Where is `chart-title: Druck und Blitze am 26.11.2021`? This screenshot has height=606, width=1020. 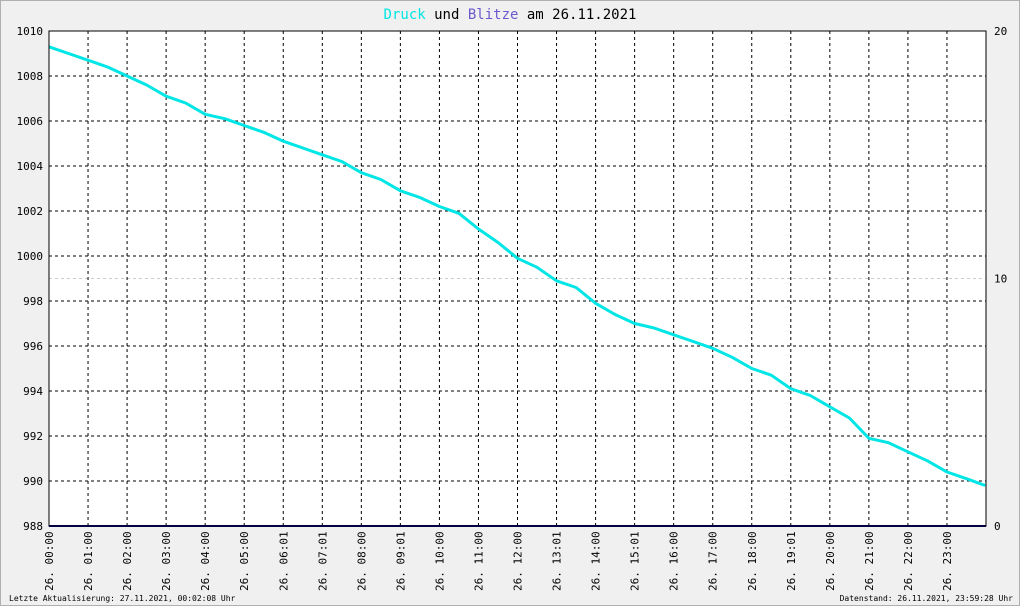 chart-title: Druck und Blitze am 26.11.2021 is located at coordinates (510, 15).